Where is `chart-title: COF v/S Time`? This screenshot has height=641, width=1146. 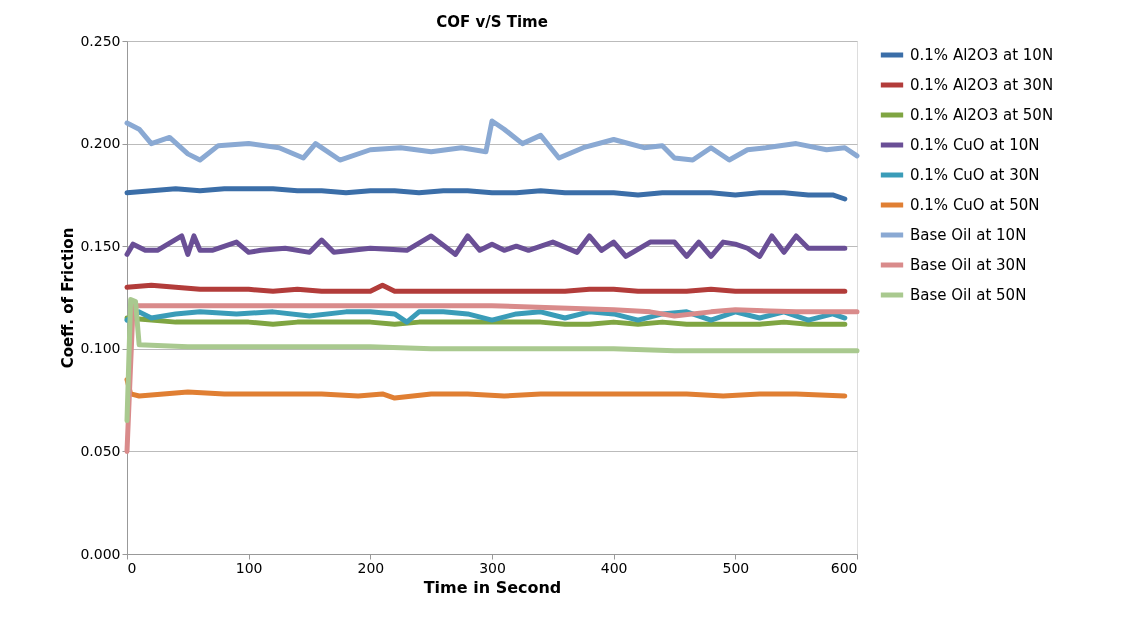 chart-title: COF v/S Time is located at coordinates (492, 22).